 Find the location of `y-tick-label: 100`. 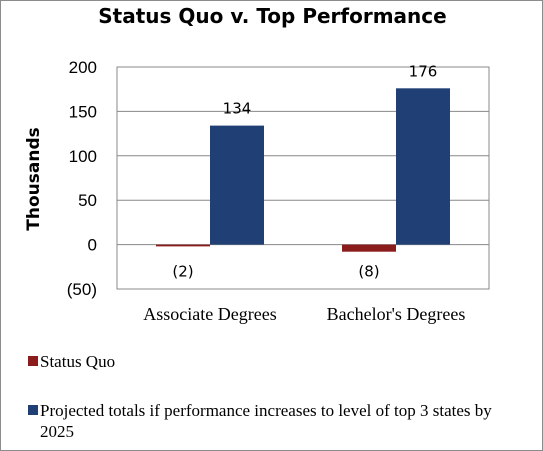

y-tick-label: 100 is located at coordinates (83, 156).